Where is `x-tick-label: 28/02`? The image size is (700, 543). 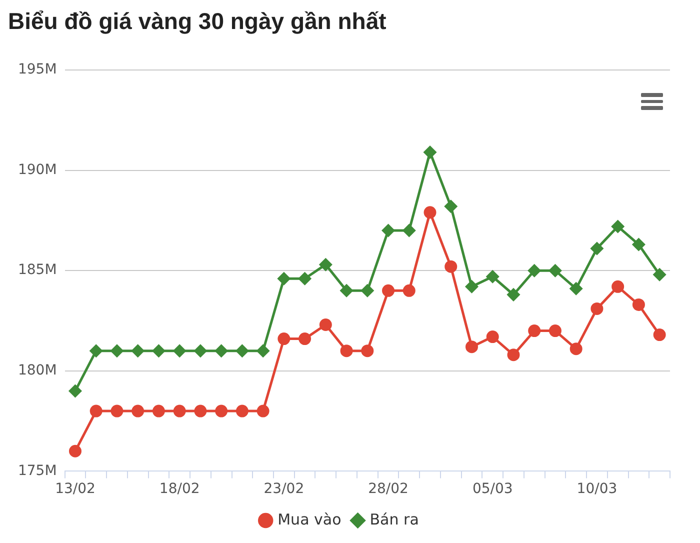
x-tick-label: 28/02 is located at coordinates (388, 489).